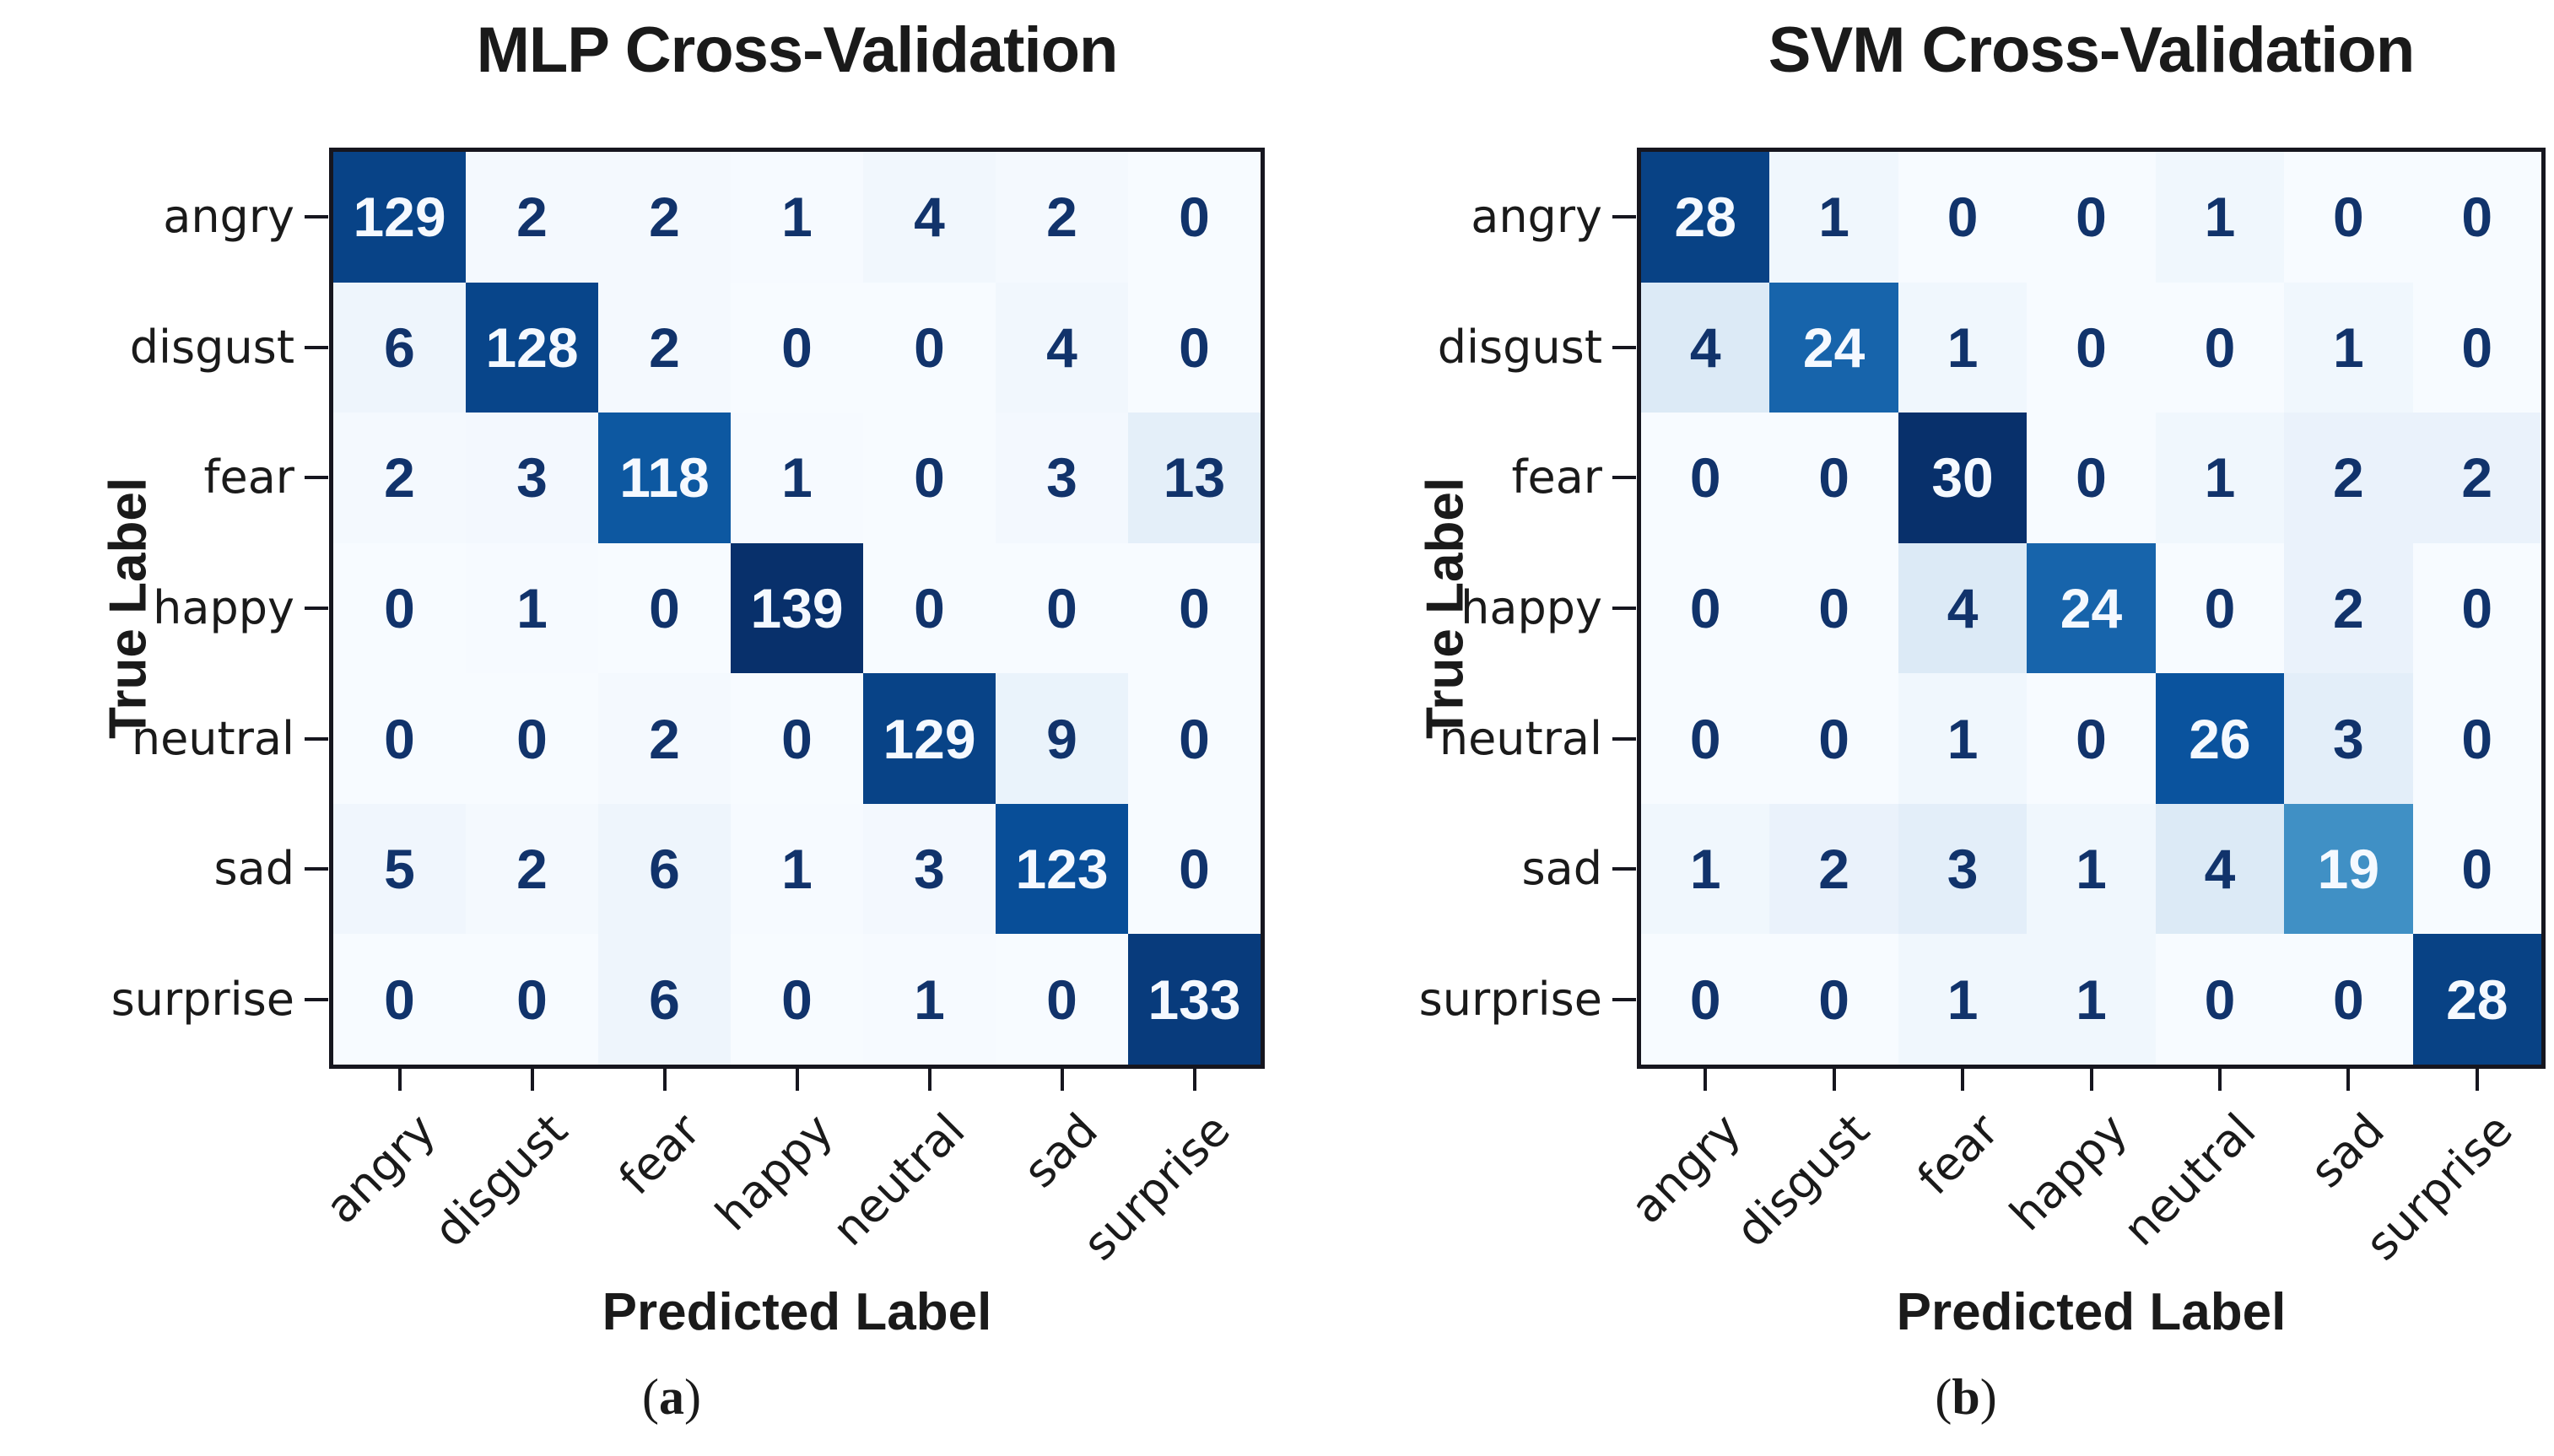 The width and height of the screenshot is (2554, 1456). I want to click on matrix-cell: 133, so click(1194, 999).